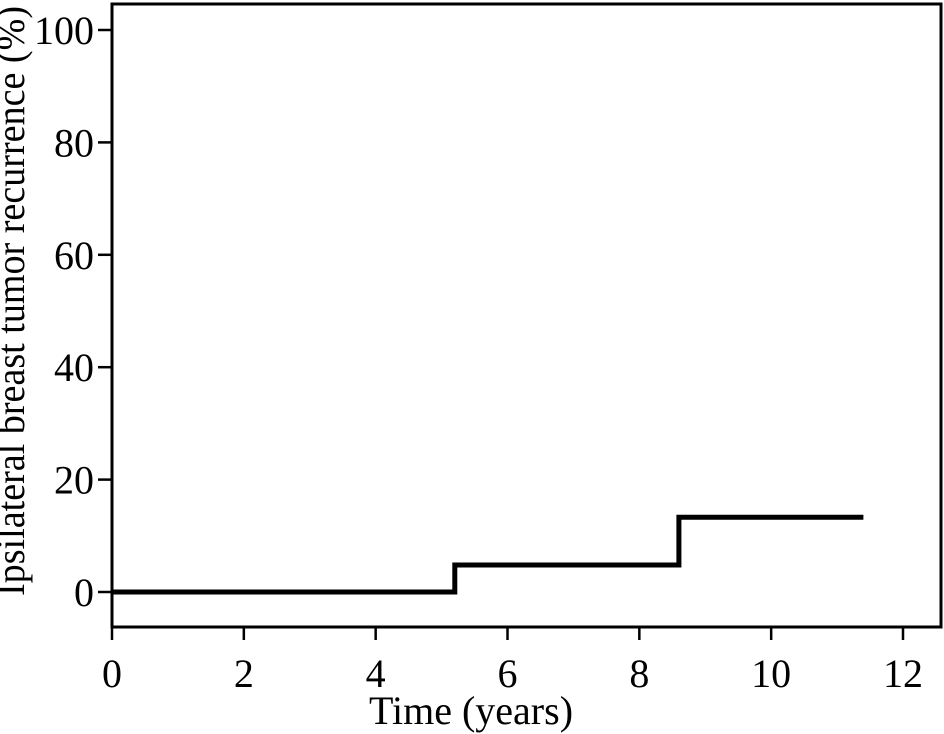 This screenshot has height=734, width=944. I want to click on x-tick-label: 12, so click(903, 673).